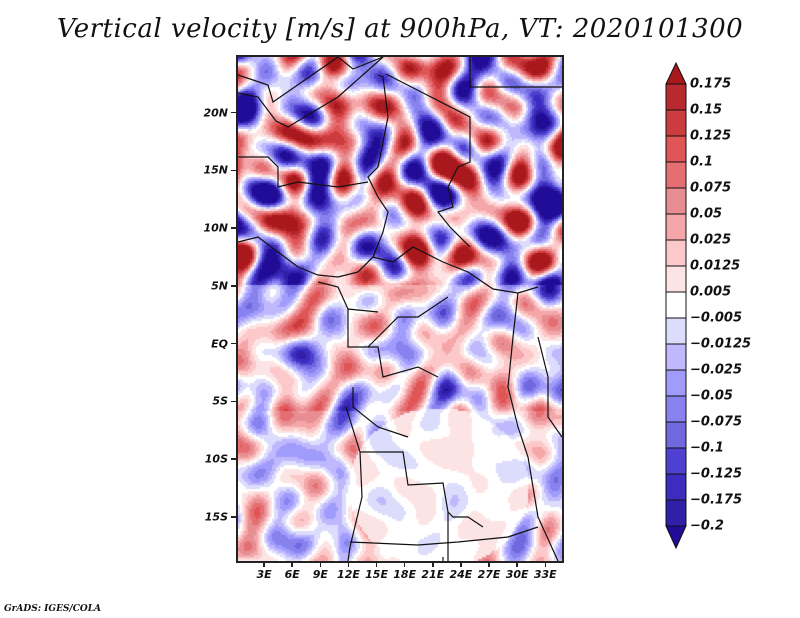 Image resolution: width=800 pixels, height=618 pixels. What do you see at coordinates (711, 240) in the screenshot?
I see `colorbar-label: 0.025` at bounding box center [711, 240].